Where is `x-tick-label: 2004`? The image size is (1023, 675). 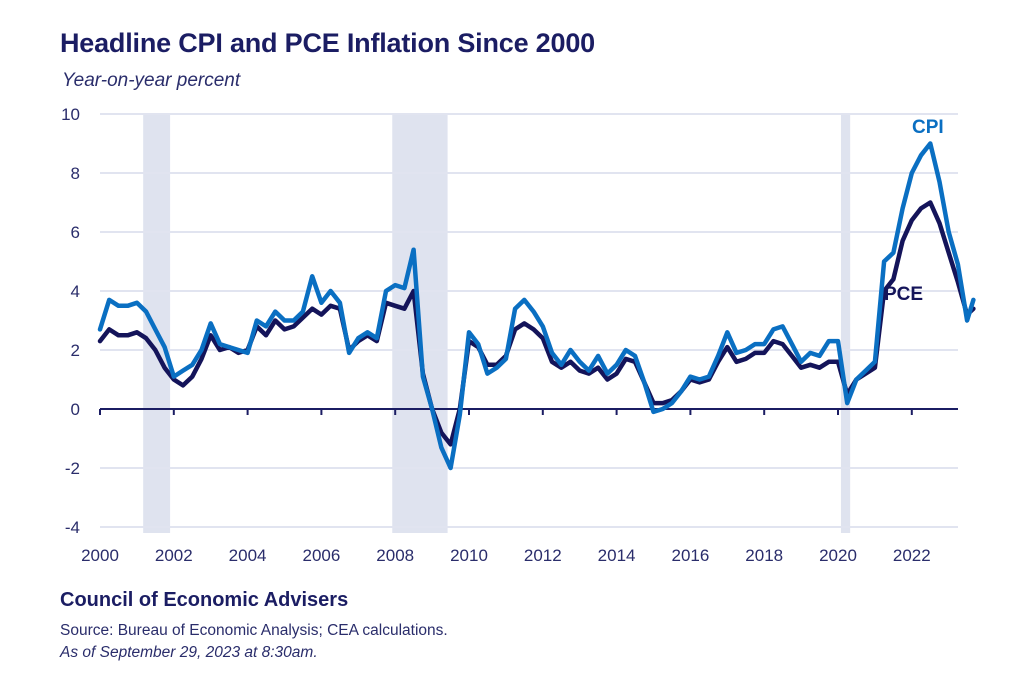 x-tick-label: 2004 is located at coordinates (248, 555).